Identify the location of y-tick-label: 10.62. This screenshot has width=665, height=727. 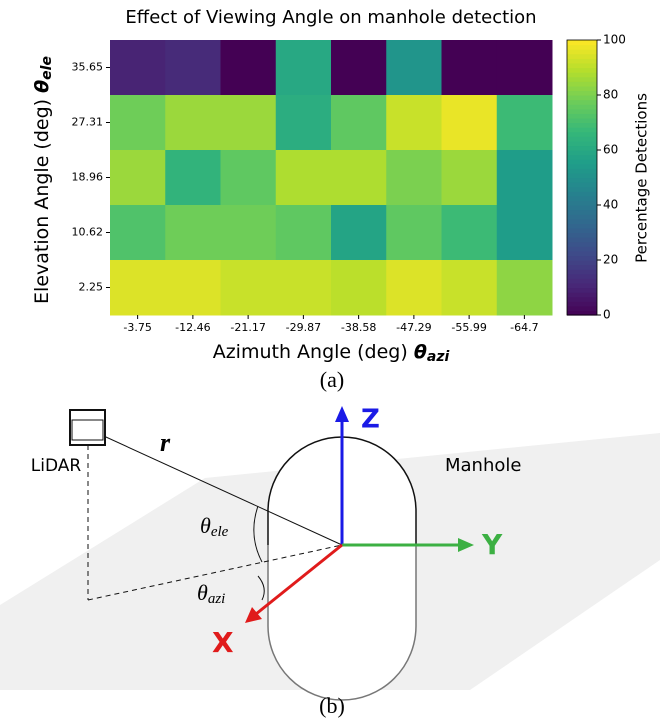
(88, 232).